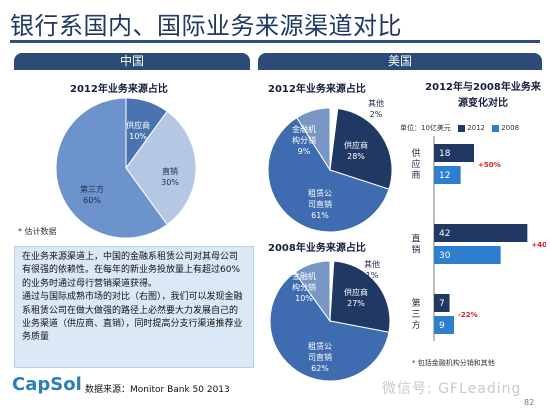  Describe the element at coordinates (415, 175) in the screenshot. I see `category-label: 商` at that location.